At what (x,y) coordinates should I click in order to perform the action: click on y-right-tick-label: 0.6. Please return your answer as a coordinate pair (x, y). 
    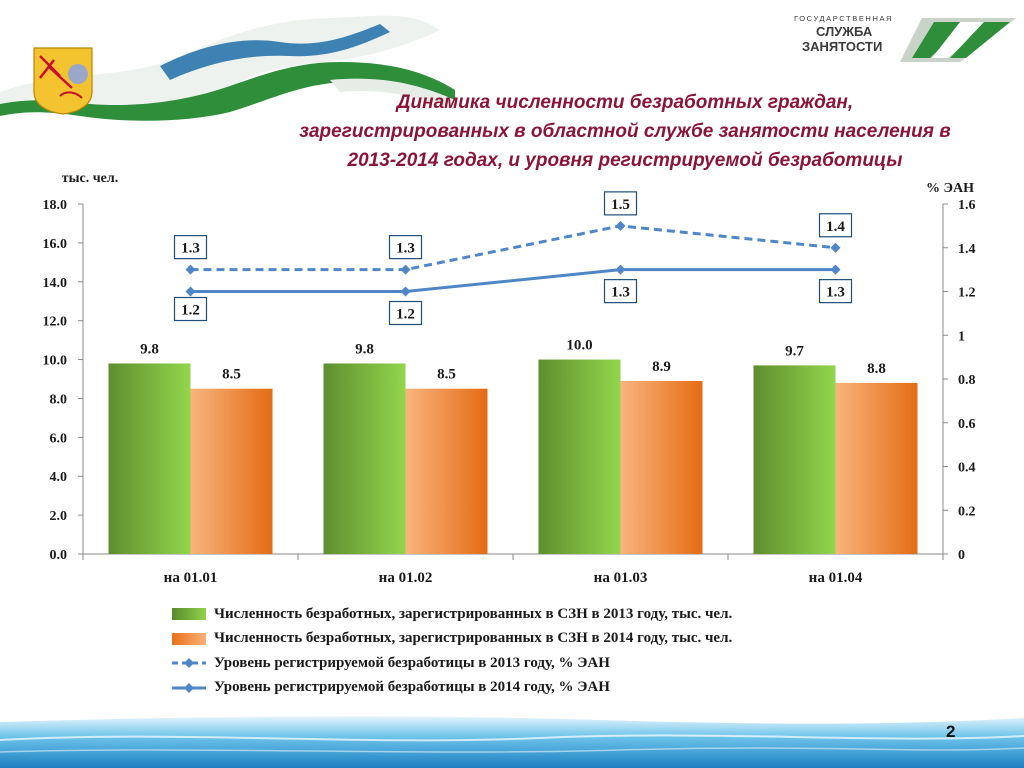
    Looking at the image, I should click on (967, 424).